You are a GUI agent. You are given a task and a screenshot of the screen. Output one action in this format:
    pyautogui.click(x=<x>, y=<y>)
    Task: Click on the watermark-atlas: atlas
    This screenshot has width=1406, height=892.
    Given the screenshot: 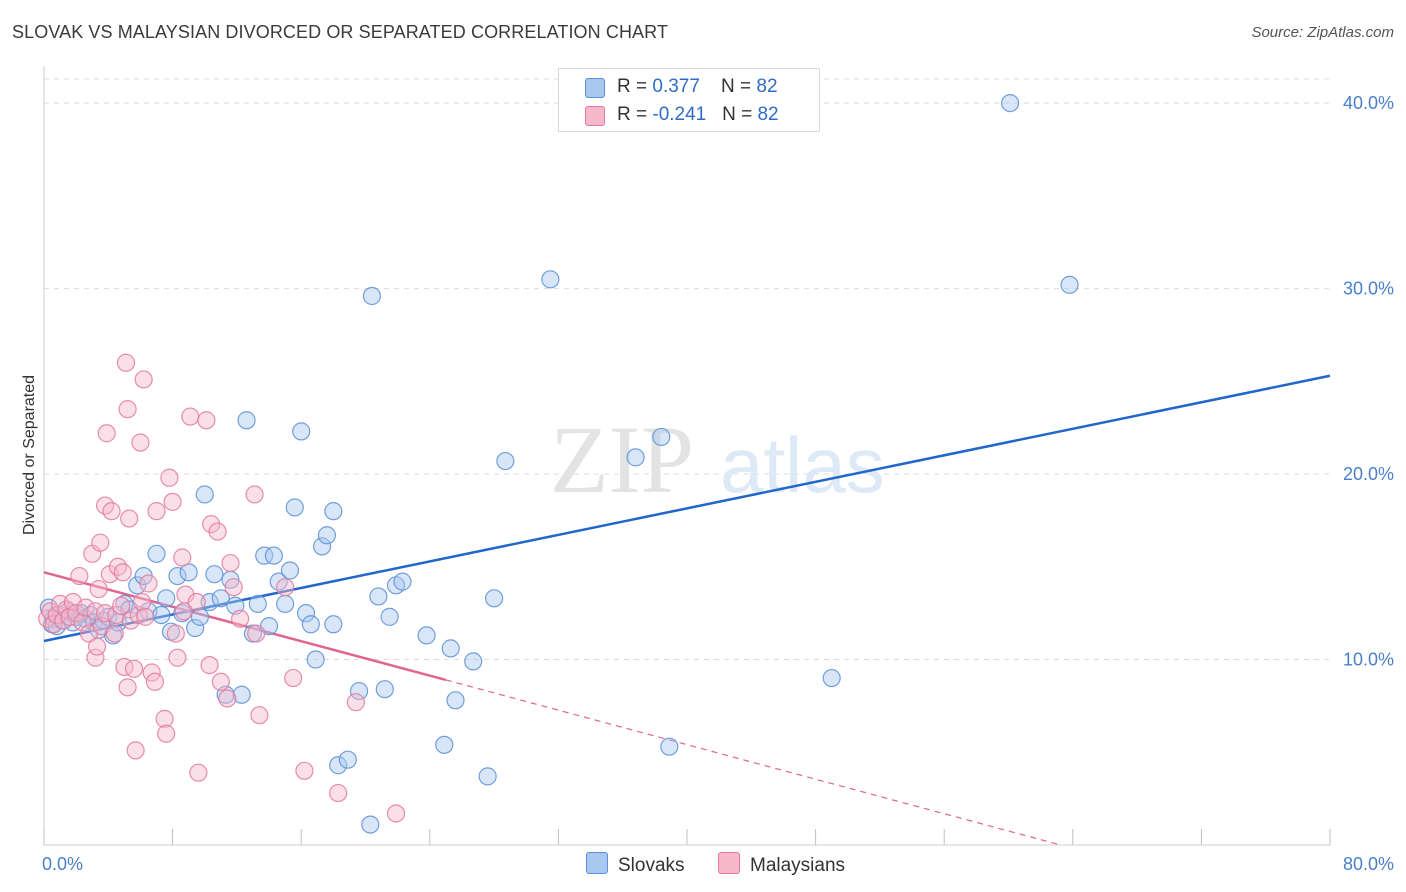 What is the action you would take?
    pyautogui.click(x=802, y=465)
    